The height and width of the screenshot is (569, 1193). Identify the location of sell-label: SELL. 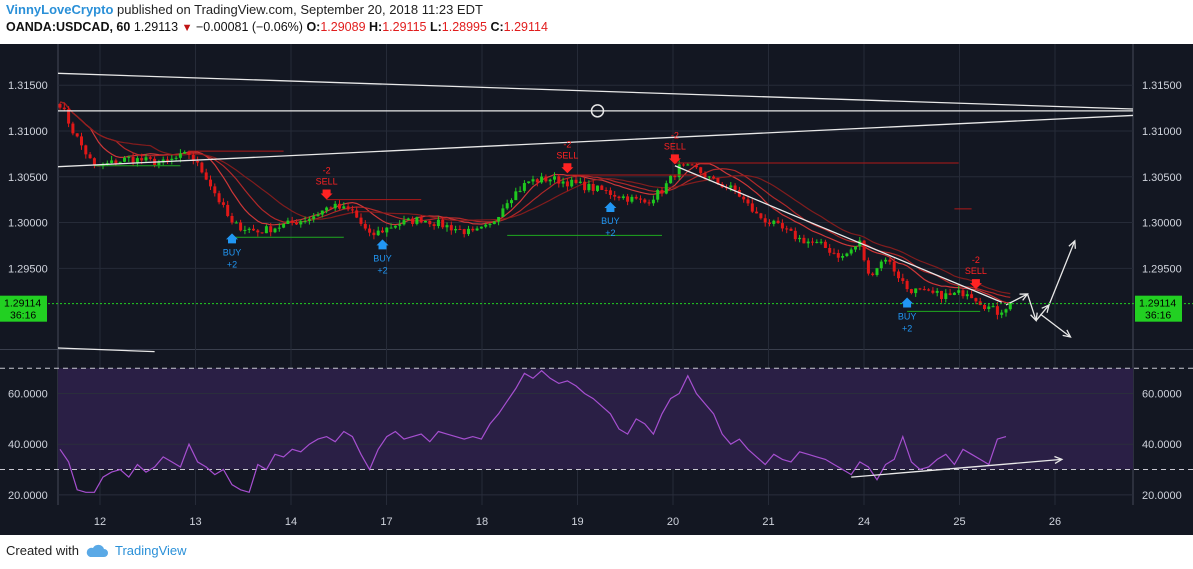
(567, 155).